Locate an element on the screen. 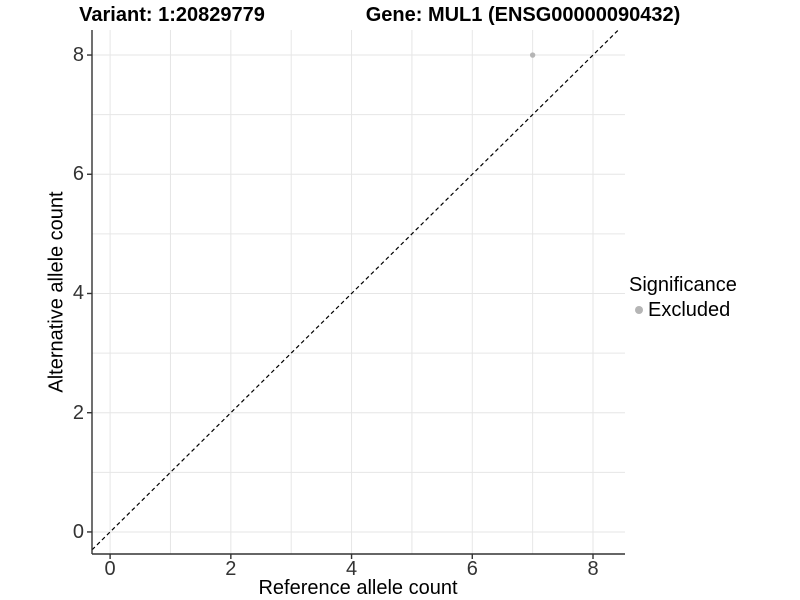 The height and width of the screenshot is (600, 800). x-axis-title: Reference allele count is located at coordinates (358, 588).